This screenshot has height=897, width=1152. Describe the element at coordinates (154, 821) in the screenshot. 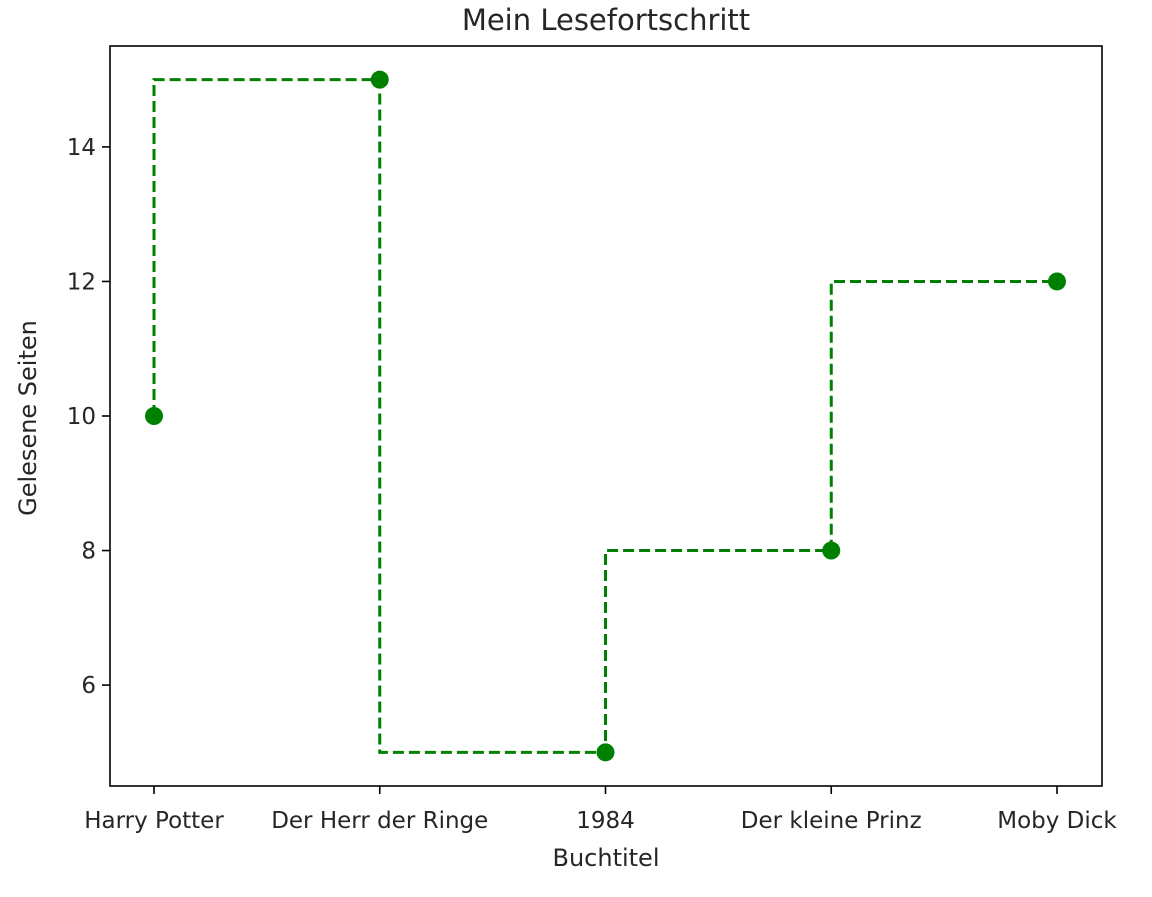

I see `x-tick-label: Harry Potter` at that location.